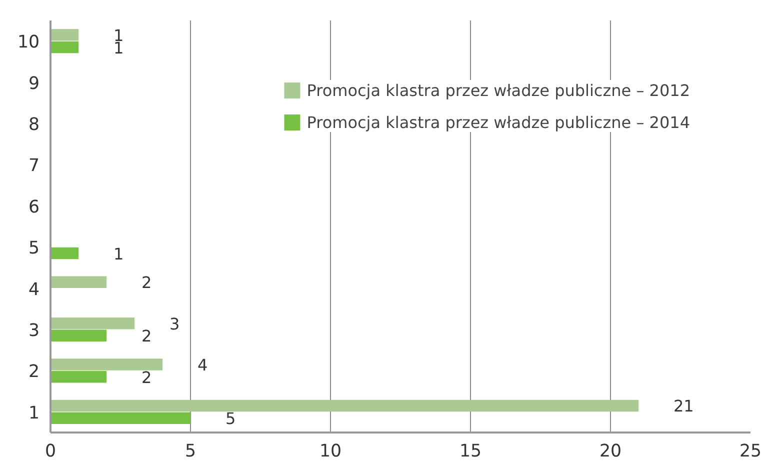 The width and height of the screenshot is (770, 472). Describe the element at coordinates (330, 452) in the screenshot. I see `x-tick-label: 10` at that location.